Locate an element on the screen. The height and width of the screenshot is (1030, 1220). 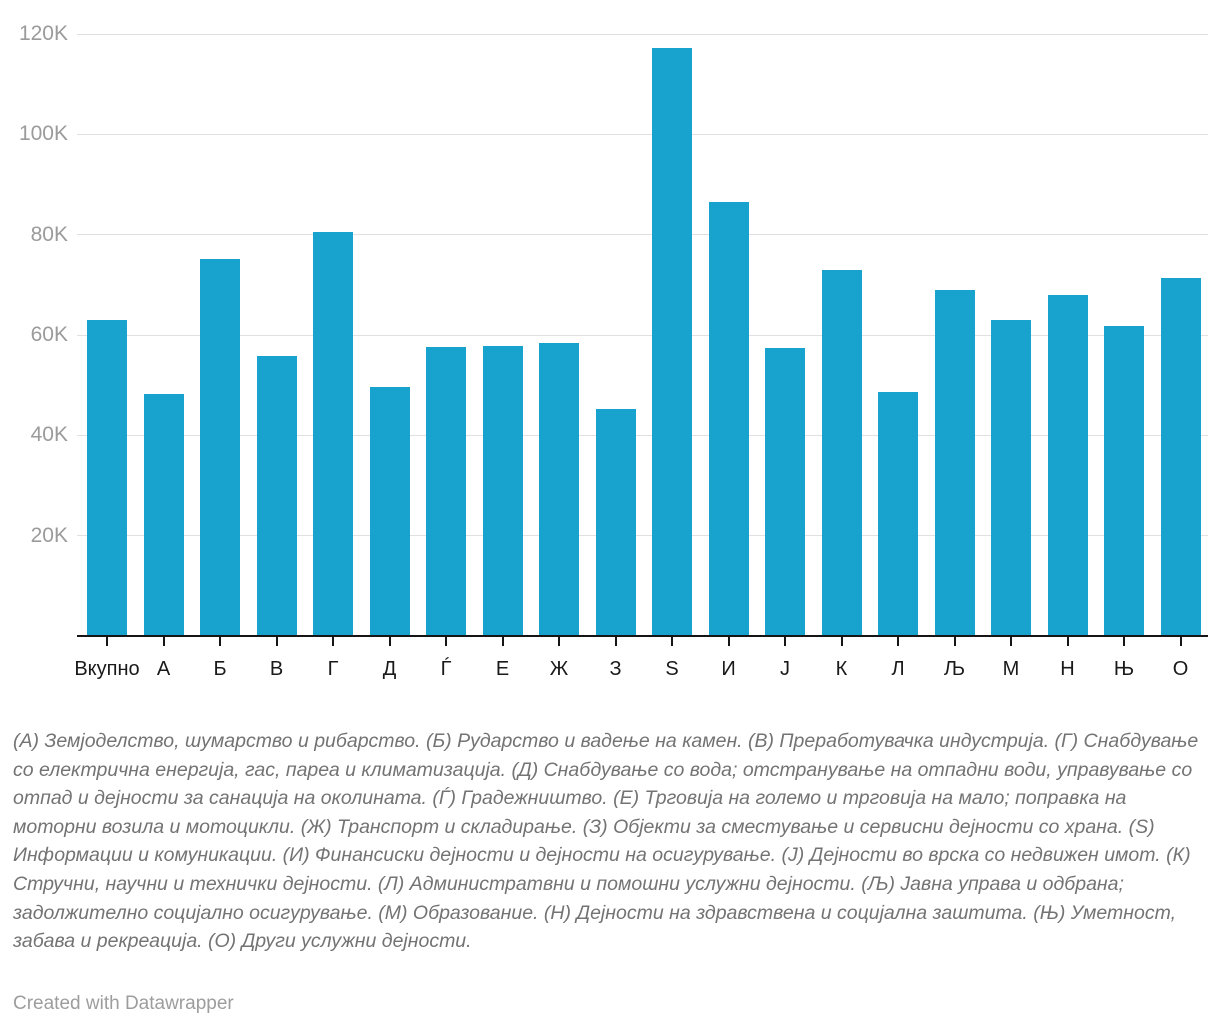
x-tick-label: З is located at coordinates (615, 669).